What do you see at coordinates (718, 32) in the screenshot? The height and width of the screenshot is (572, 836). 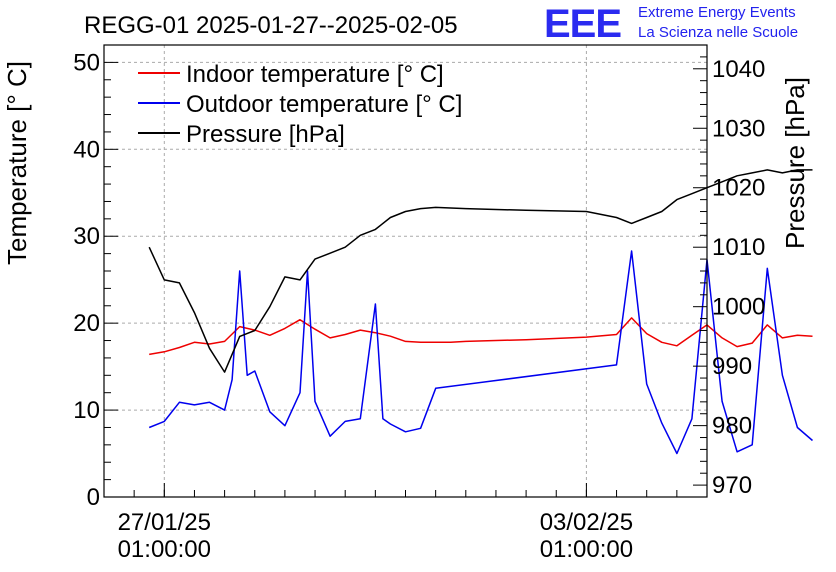 I see `logo-line-2: La Scienza nelle Scuole` at bounding box center [718, 32].